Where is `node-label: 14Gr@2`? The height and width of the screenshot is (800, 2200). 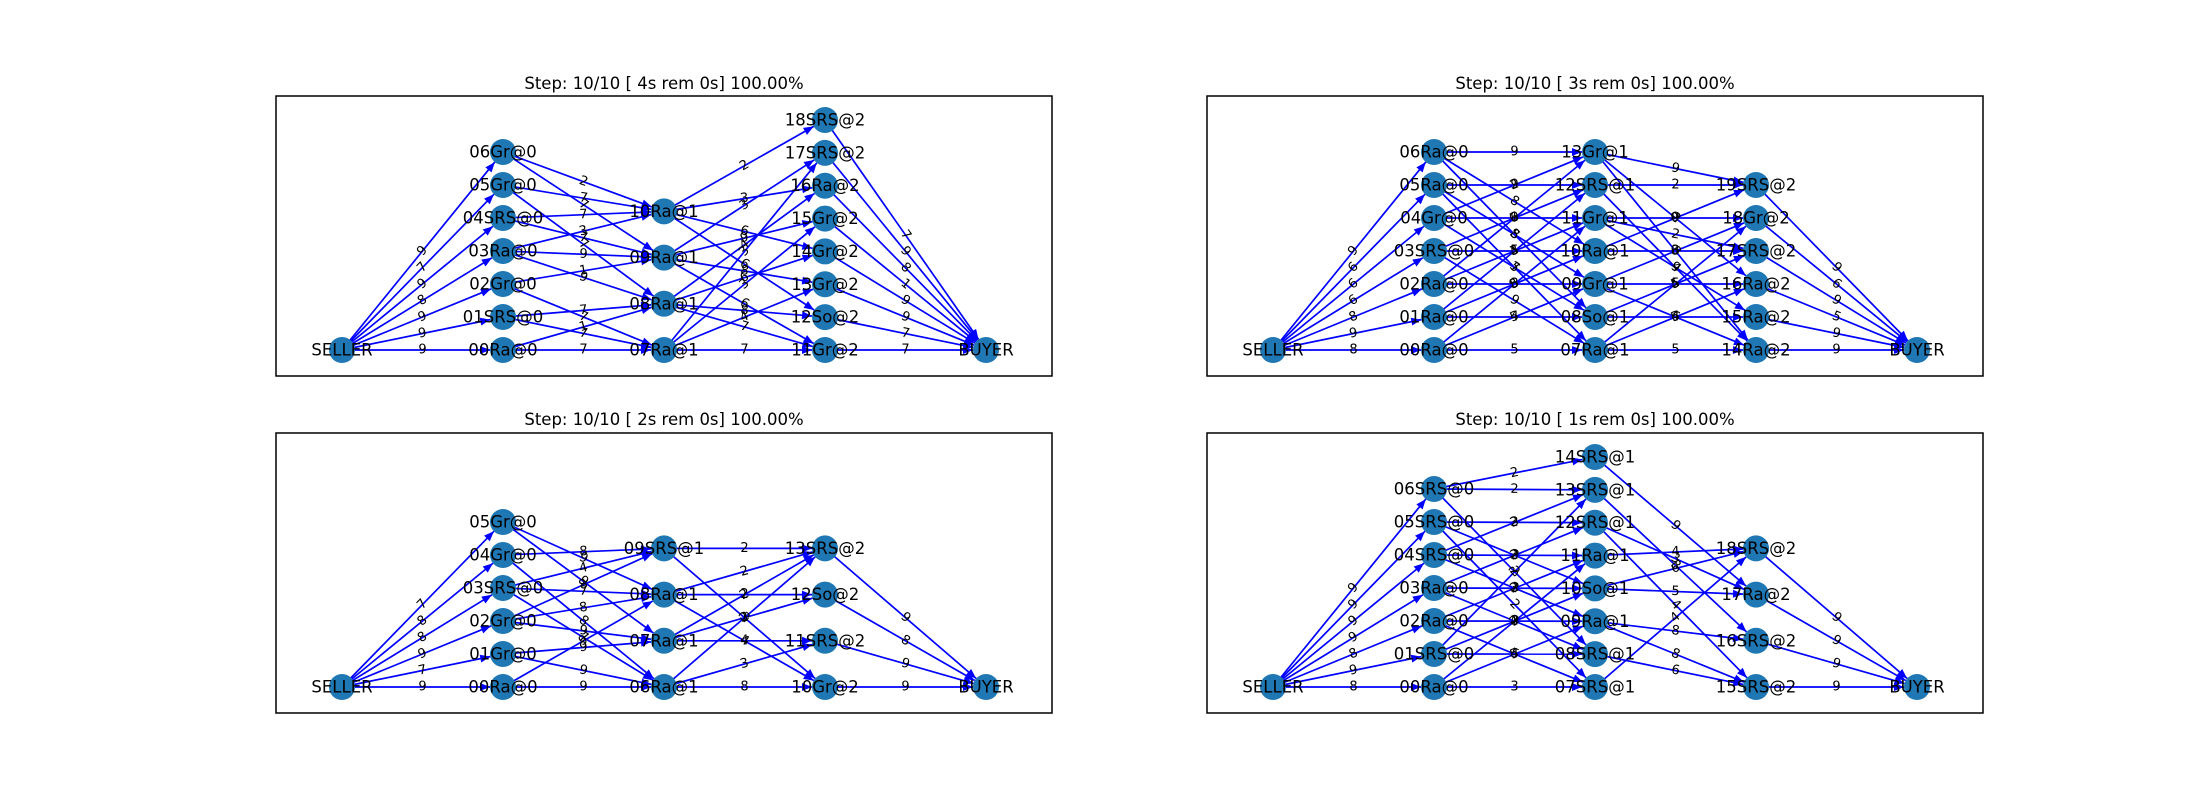
node-label: 14Gr@2 is located at coordinates (825, 251).